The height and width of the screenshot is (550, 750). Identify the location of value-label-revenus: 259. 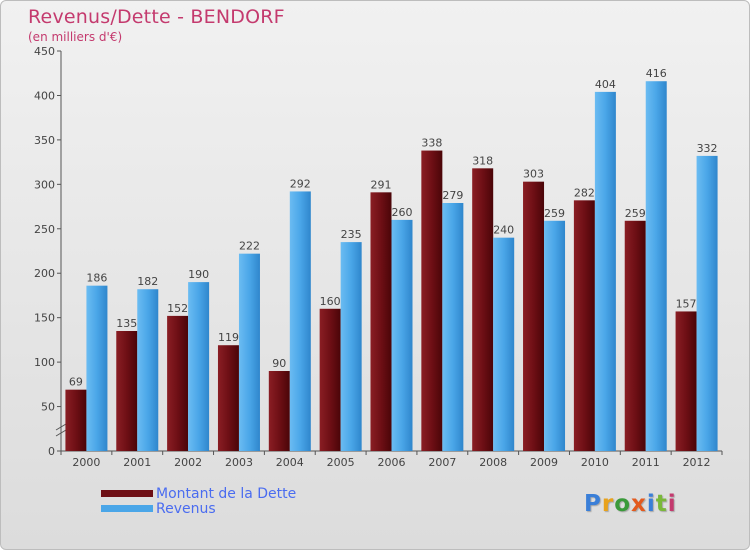
(554, 213).